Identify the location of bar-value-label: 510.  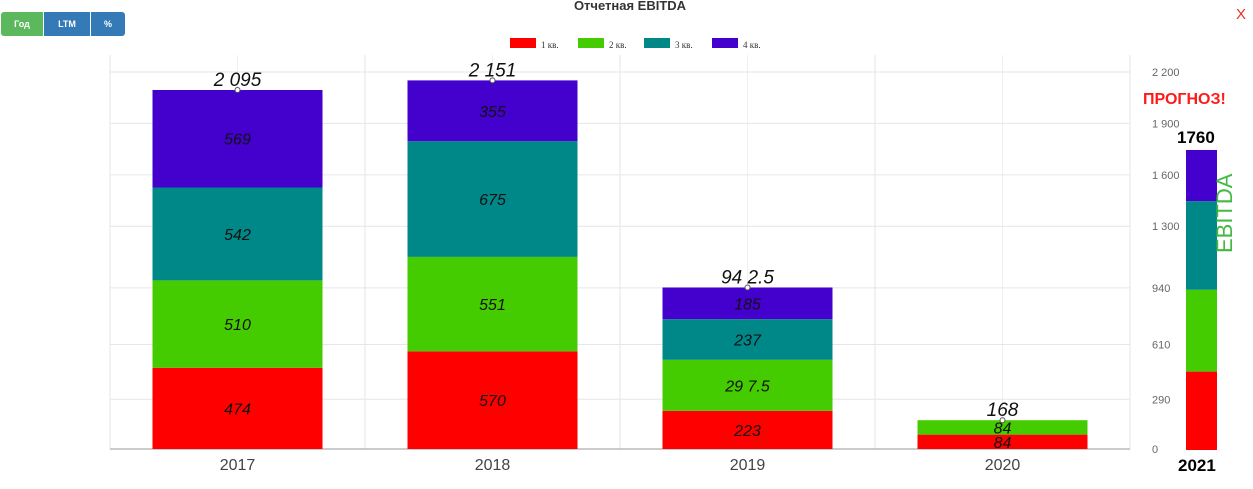
(237, 325).